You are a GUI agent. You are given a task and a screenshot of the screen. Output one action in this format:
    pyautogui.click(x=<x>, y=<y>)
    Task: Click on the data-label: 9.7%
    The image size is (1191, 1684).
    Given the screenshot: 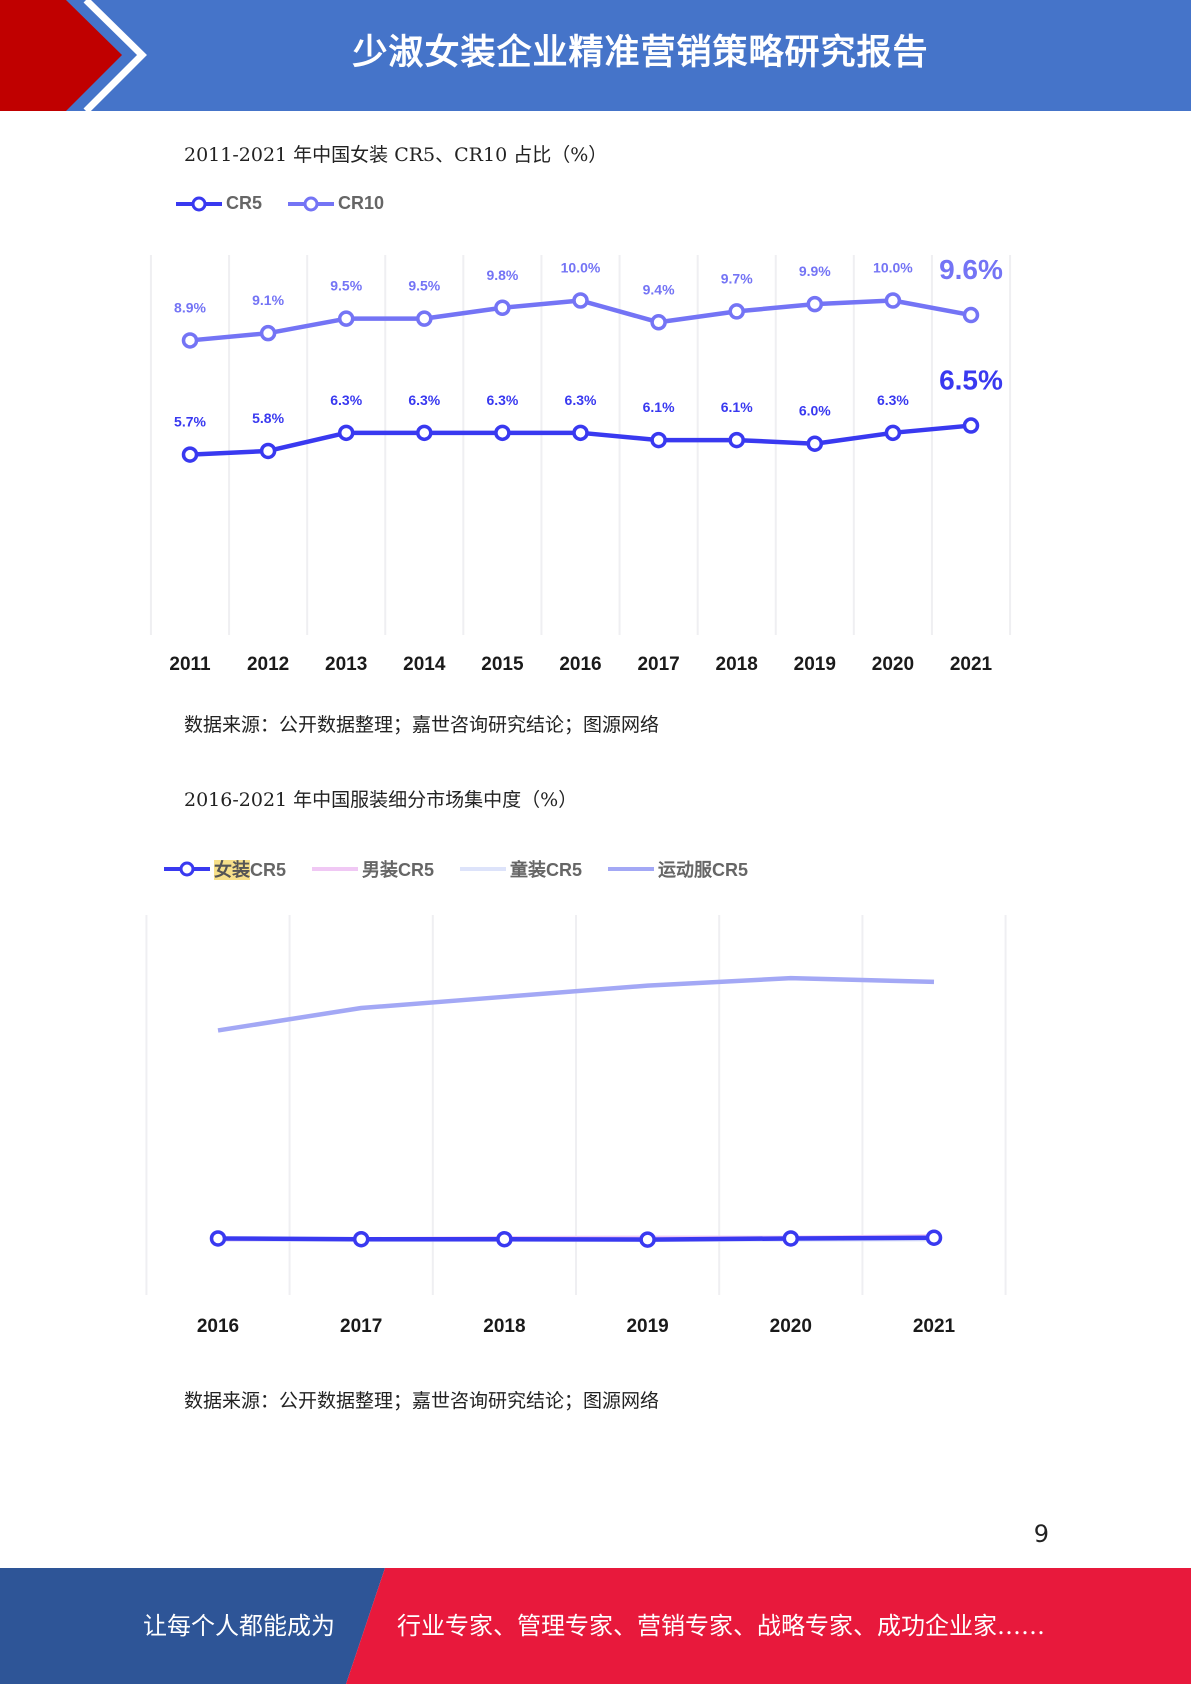 What is the action you would take?
    pyautogui.click(x=737, y=278)
    